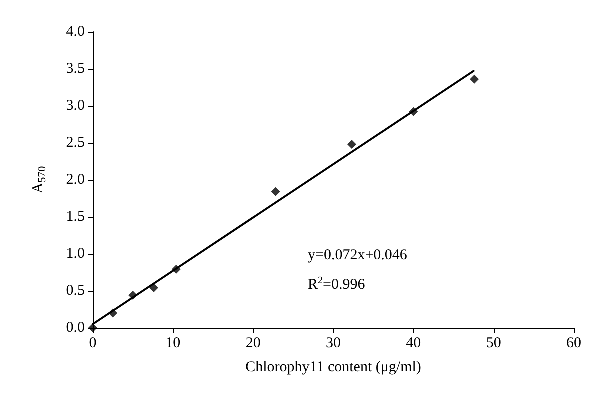 This screenshot has height=403, width=594. What do you see at coordinates (75, 328) in the screenshot?
I see `y-tick-label: 0.0` at bounding box center [75, 328].